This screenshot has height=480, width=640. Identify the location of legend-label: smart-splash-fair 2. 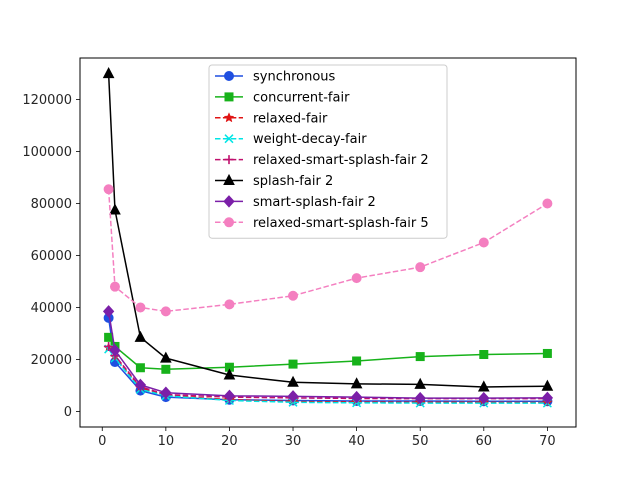
(314, 202).